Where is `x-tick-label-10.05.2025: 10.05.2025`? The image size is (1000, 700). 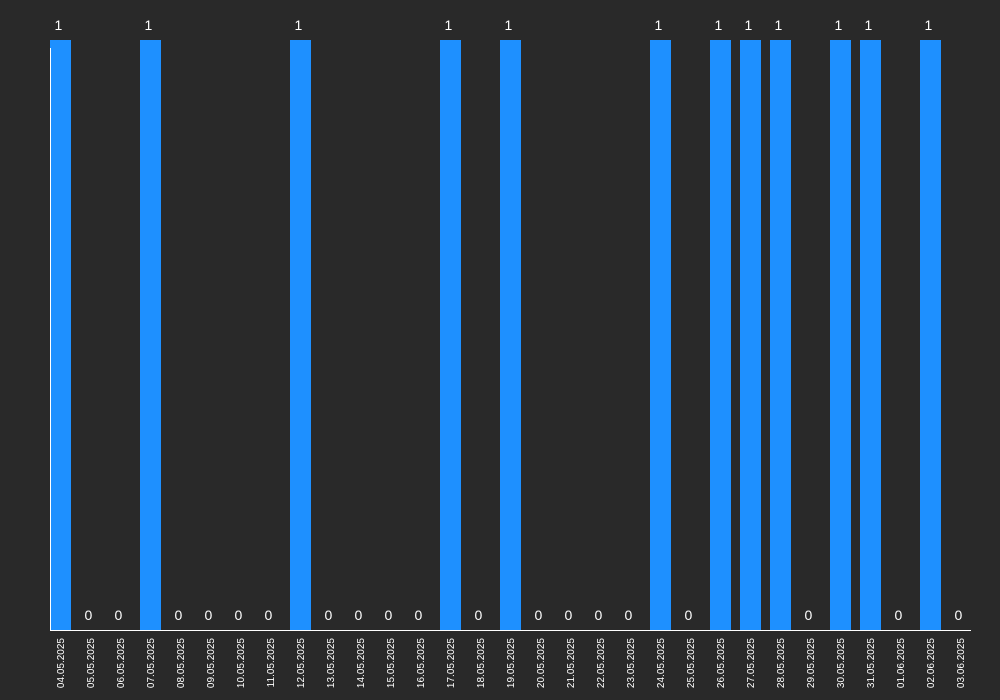 x-tick-label-10.05.2025: 10.05.2025 is located at coordinates (241, 663).